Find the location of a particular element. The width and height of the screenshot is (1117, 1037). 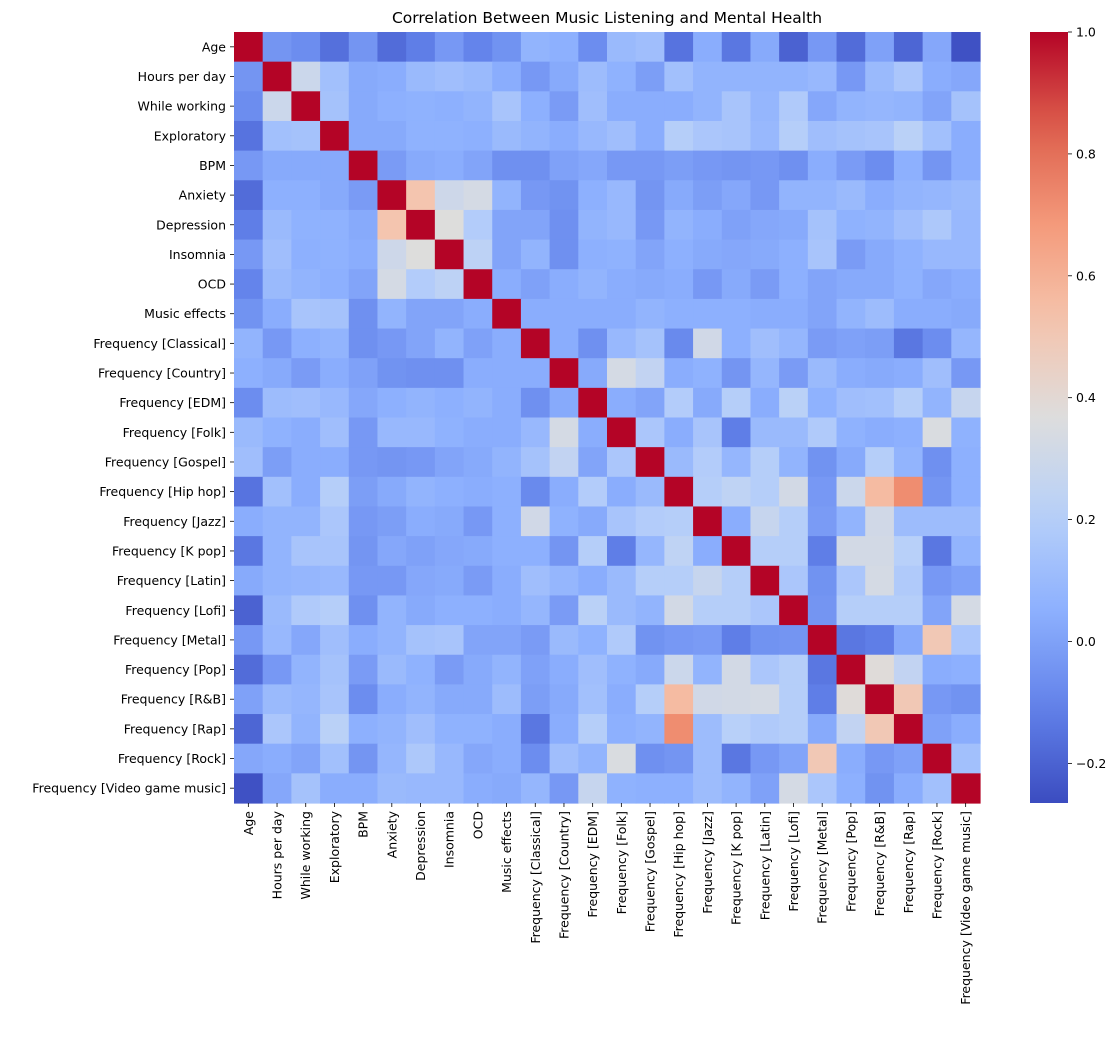

y-tick-label: Frequency [R&B] is located at coordinates (173, 699).